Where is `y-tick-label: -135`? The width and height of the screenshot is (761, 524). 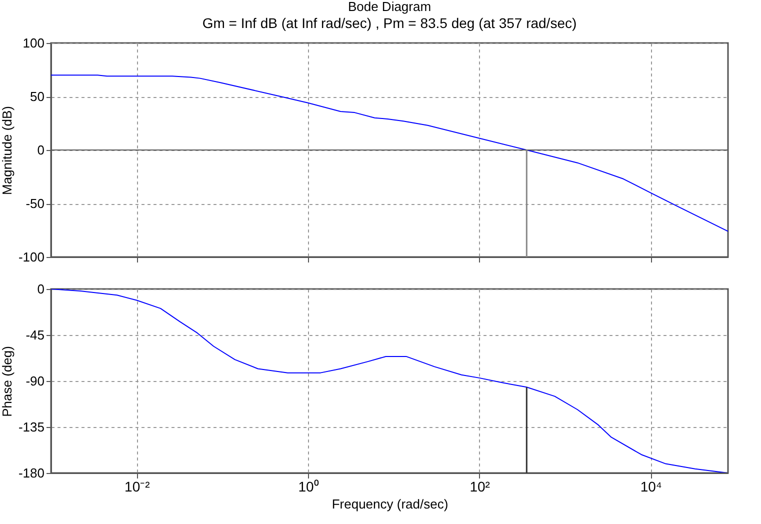 y-tick-label: -135 is located at coordinates (31, 427).